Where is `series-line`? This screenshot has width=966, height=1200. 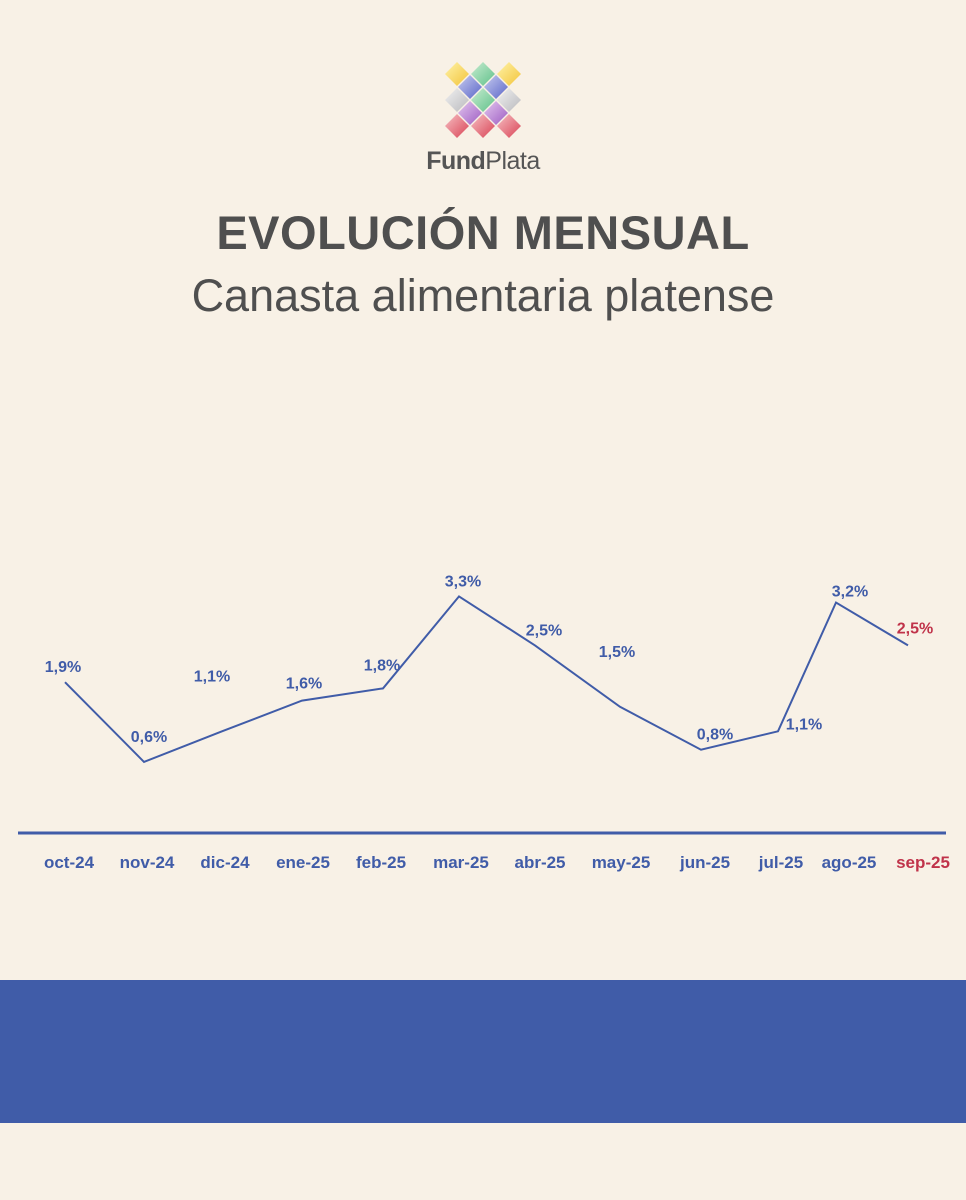 series-line is located at coordinates (486, 679).